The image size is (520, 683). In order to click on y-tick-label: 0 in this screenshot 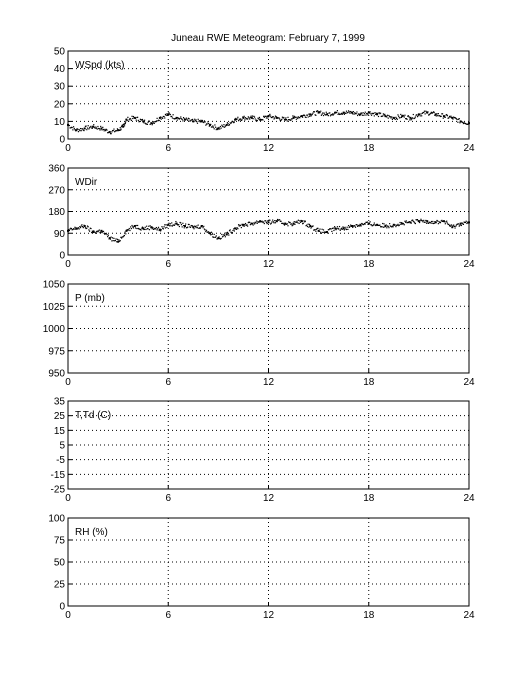, I will do `click(62, 256)`.